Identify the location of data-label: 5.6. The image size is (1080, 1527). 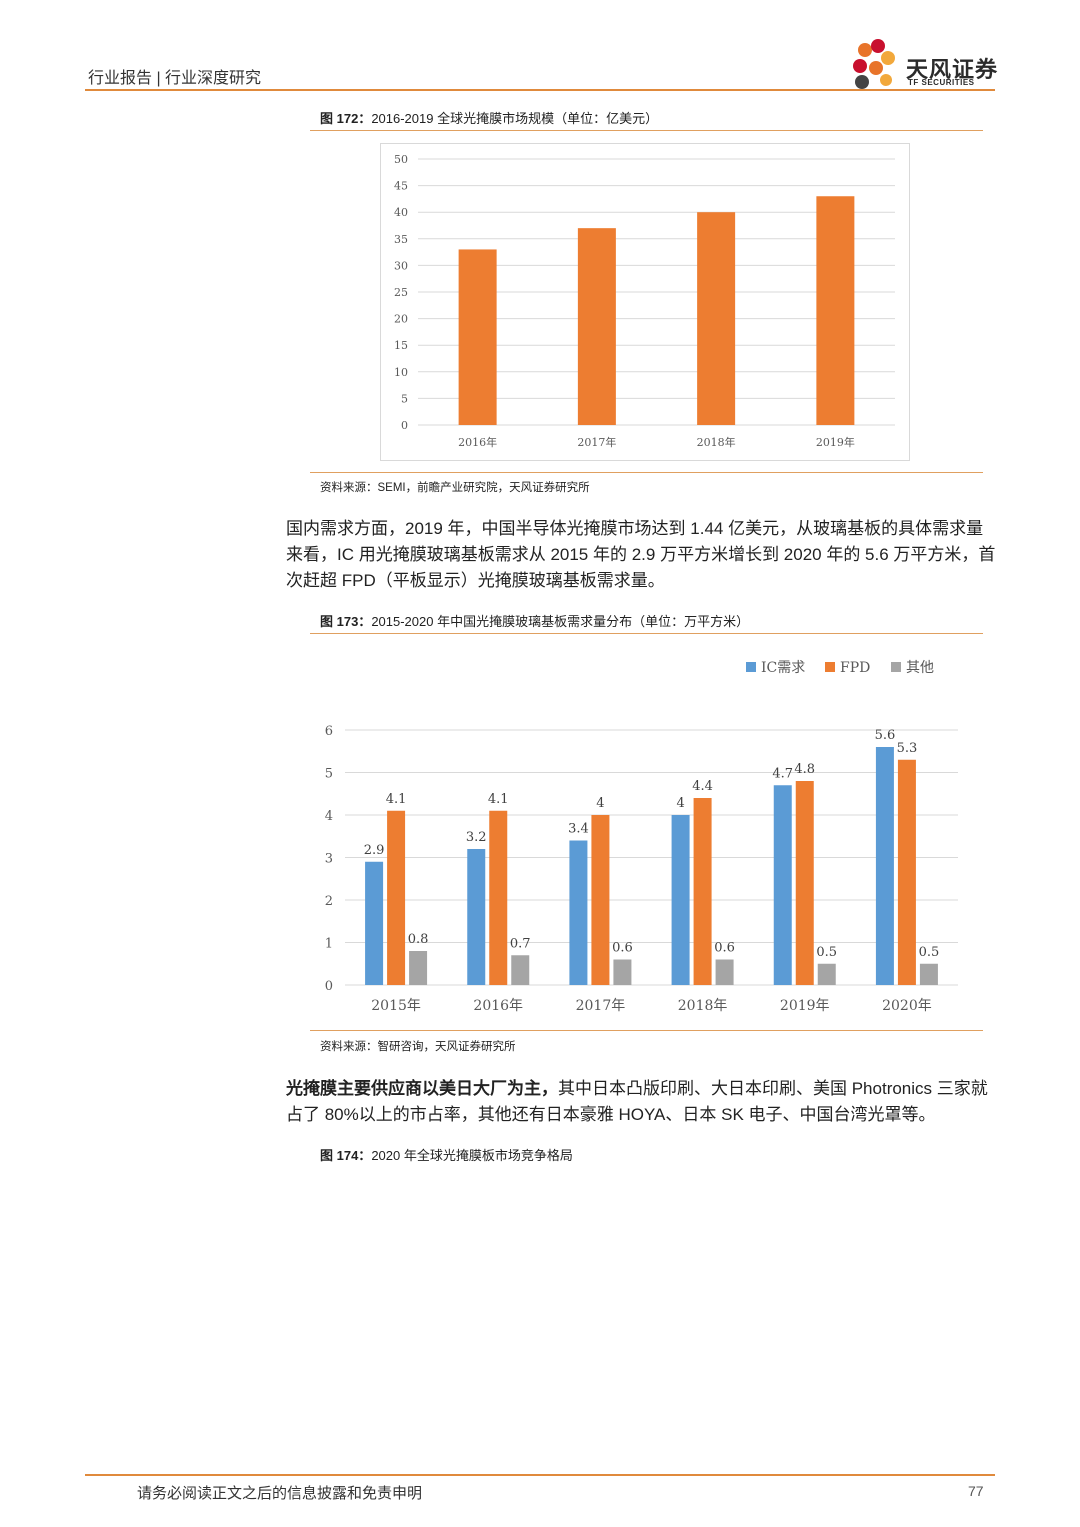
(885, 735).